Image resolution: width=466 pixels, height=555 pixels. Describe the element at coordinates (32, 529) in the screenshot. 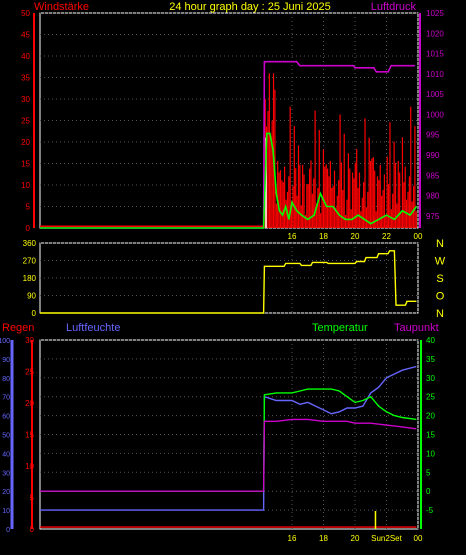

I see `rain-tick-label: 0` at that location.